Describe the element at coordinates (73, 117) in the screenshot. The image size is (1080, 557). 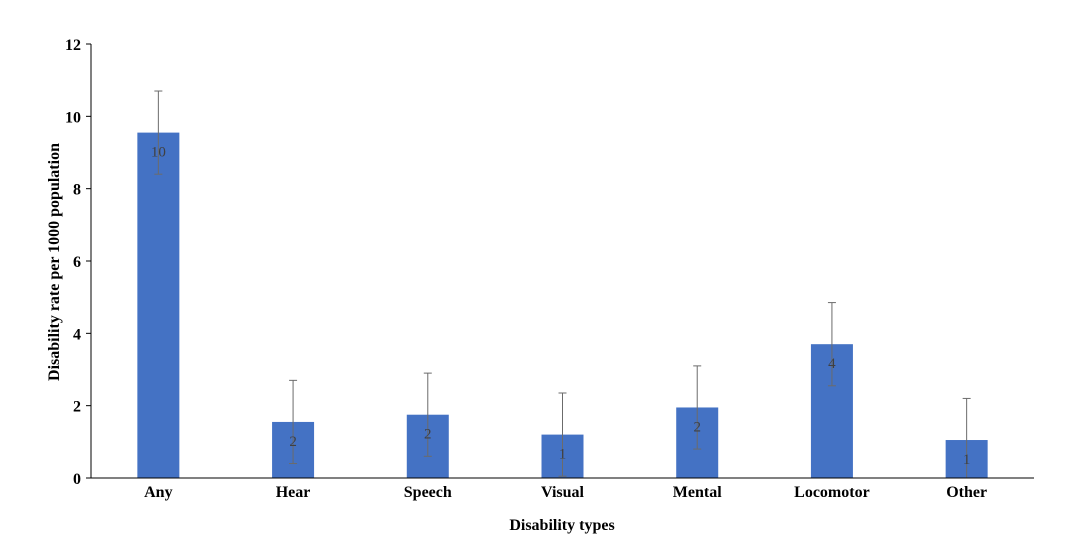
I see `y-tick-label: 10` at that location.